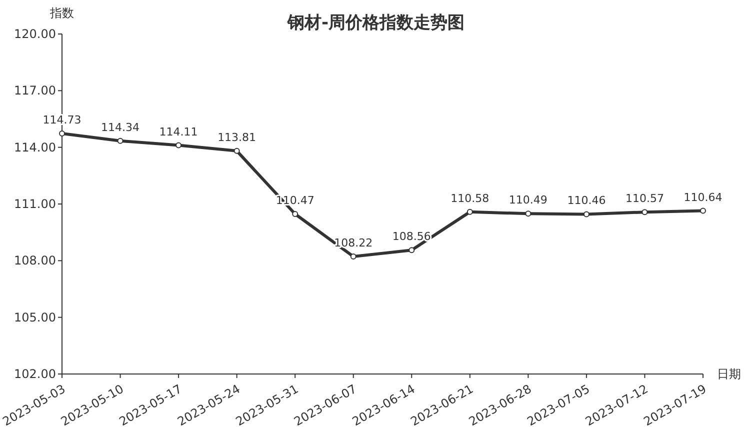 This screenshot has width=752, height=427. Describe the element at coordinates (411, 237) in the screenshot. I see `data-label: 108.56` at that location.